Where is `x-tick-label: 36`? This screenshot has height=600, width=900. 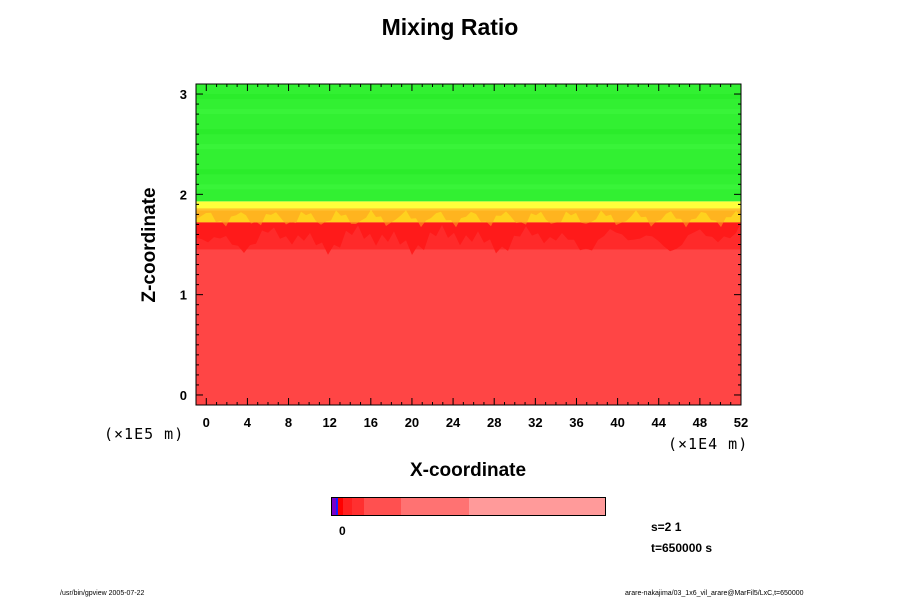 x-tick-label: 36 is located at coordinates (576, 422).